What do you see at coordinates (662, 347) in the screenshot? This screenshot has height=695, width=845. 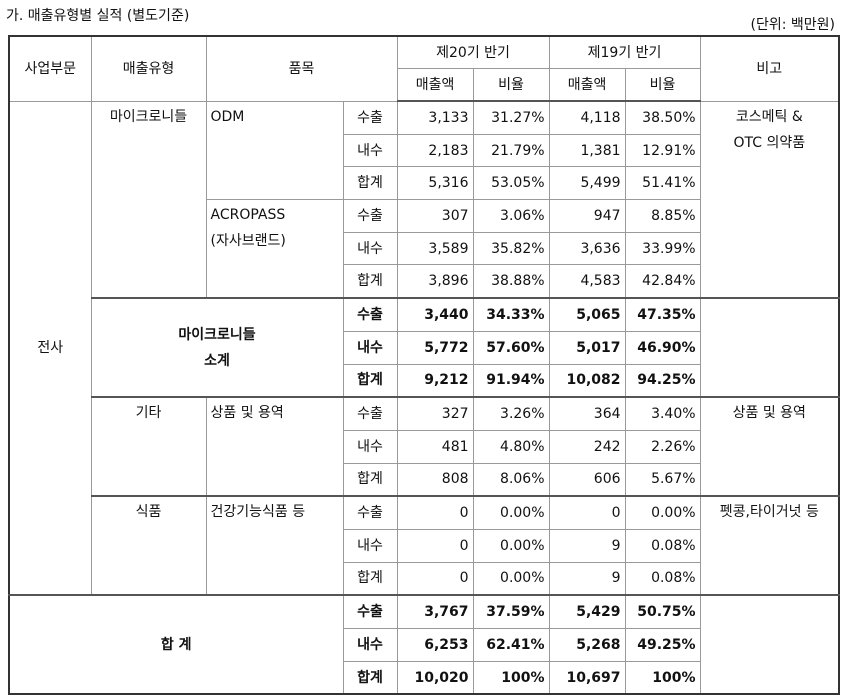 I see `value-cell: 46.90%` at bounding box center [662, 347].